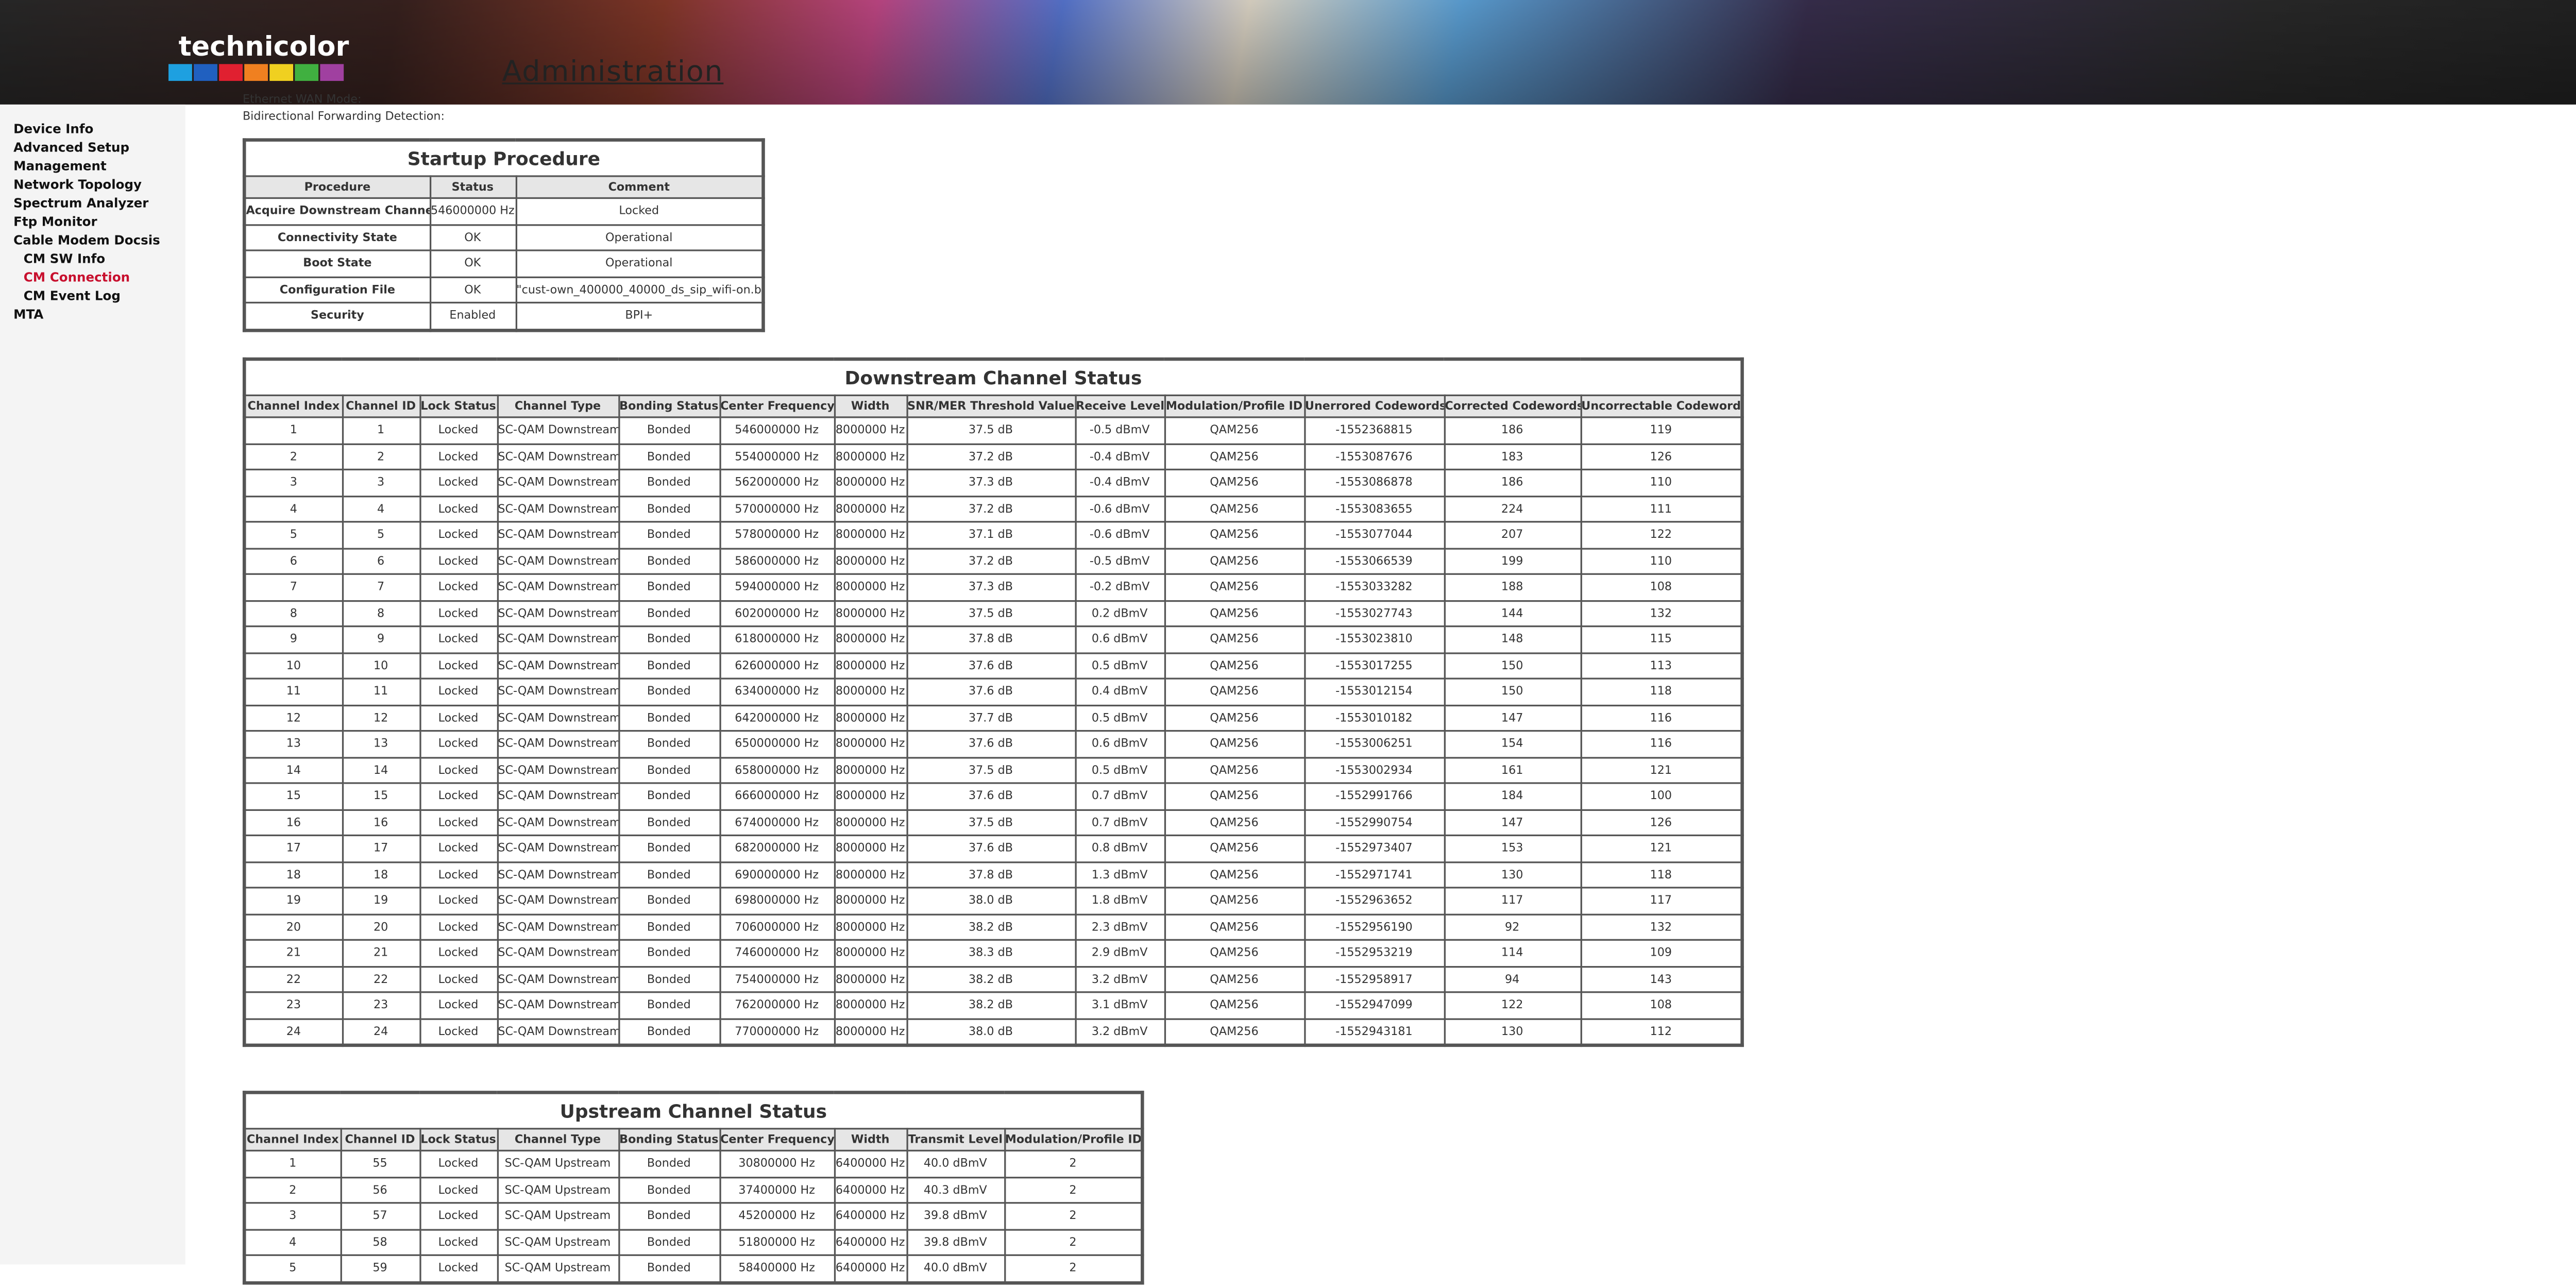  I want to click on cell: 100, so click(1661, 796).